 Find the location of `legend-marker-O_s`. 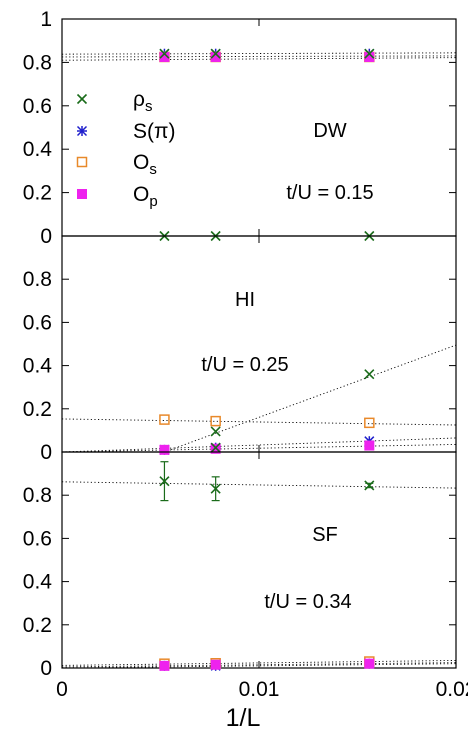

legend-marker-O_s is located at coordinates (82, 162).